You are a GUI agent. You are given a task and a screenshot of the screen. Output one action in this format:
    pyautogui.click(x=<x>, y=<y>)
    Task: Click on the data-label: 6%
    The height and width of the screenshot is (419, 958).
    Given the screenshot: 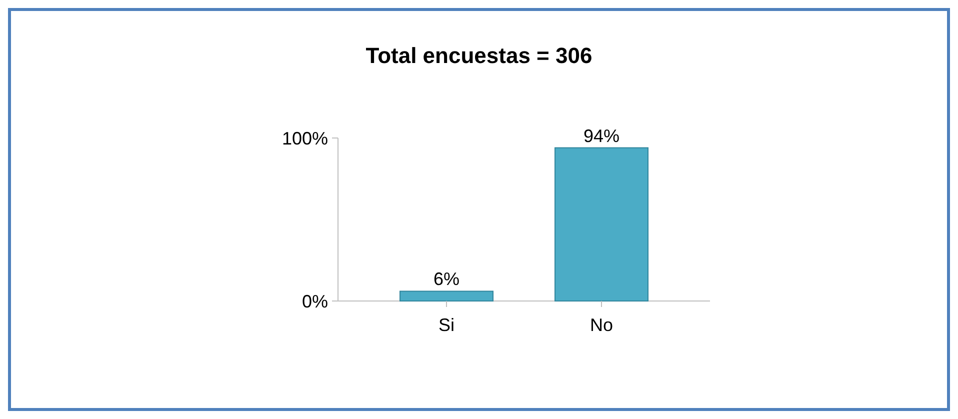 What is the action you would take?
    pyautogui.click(x=446, y=279)
    